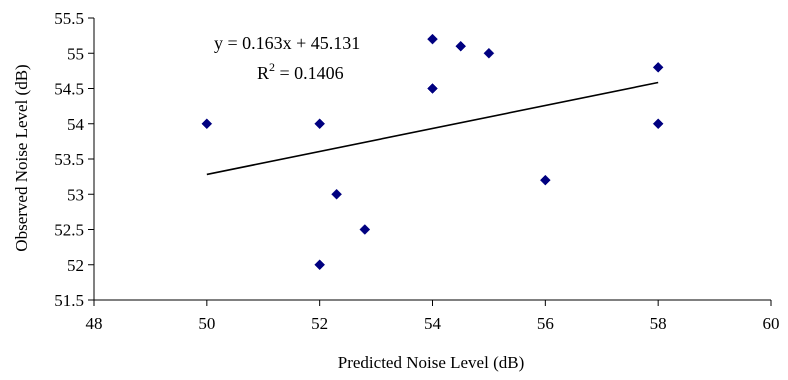 The image size is (788, 380). Describe the element at coordinates (771, 323) in the screenshot. I see `x-tick-label: 60` at that location.